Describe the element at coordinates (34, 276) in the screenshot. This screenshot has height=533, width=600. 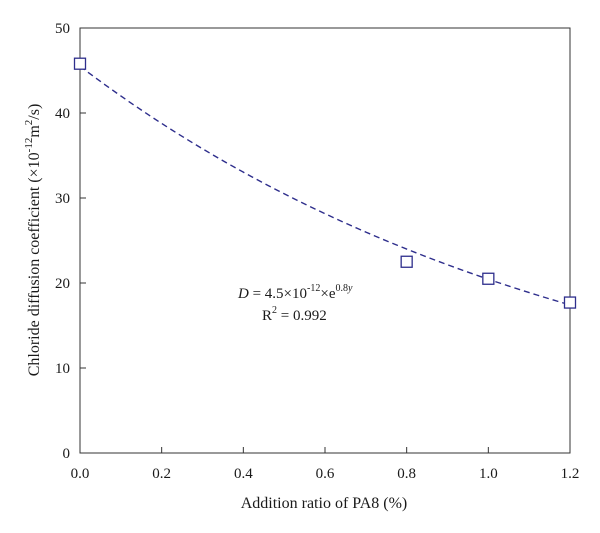
I see `y-axis-label-prefix: Chloride diffusion coefficient (` at that location.